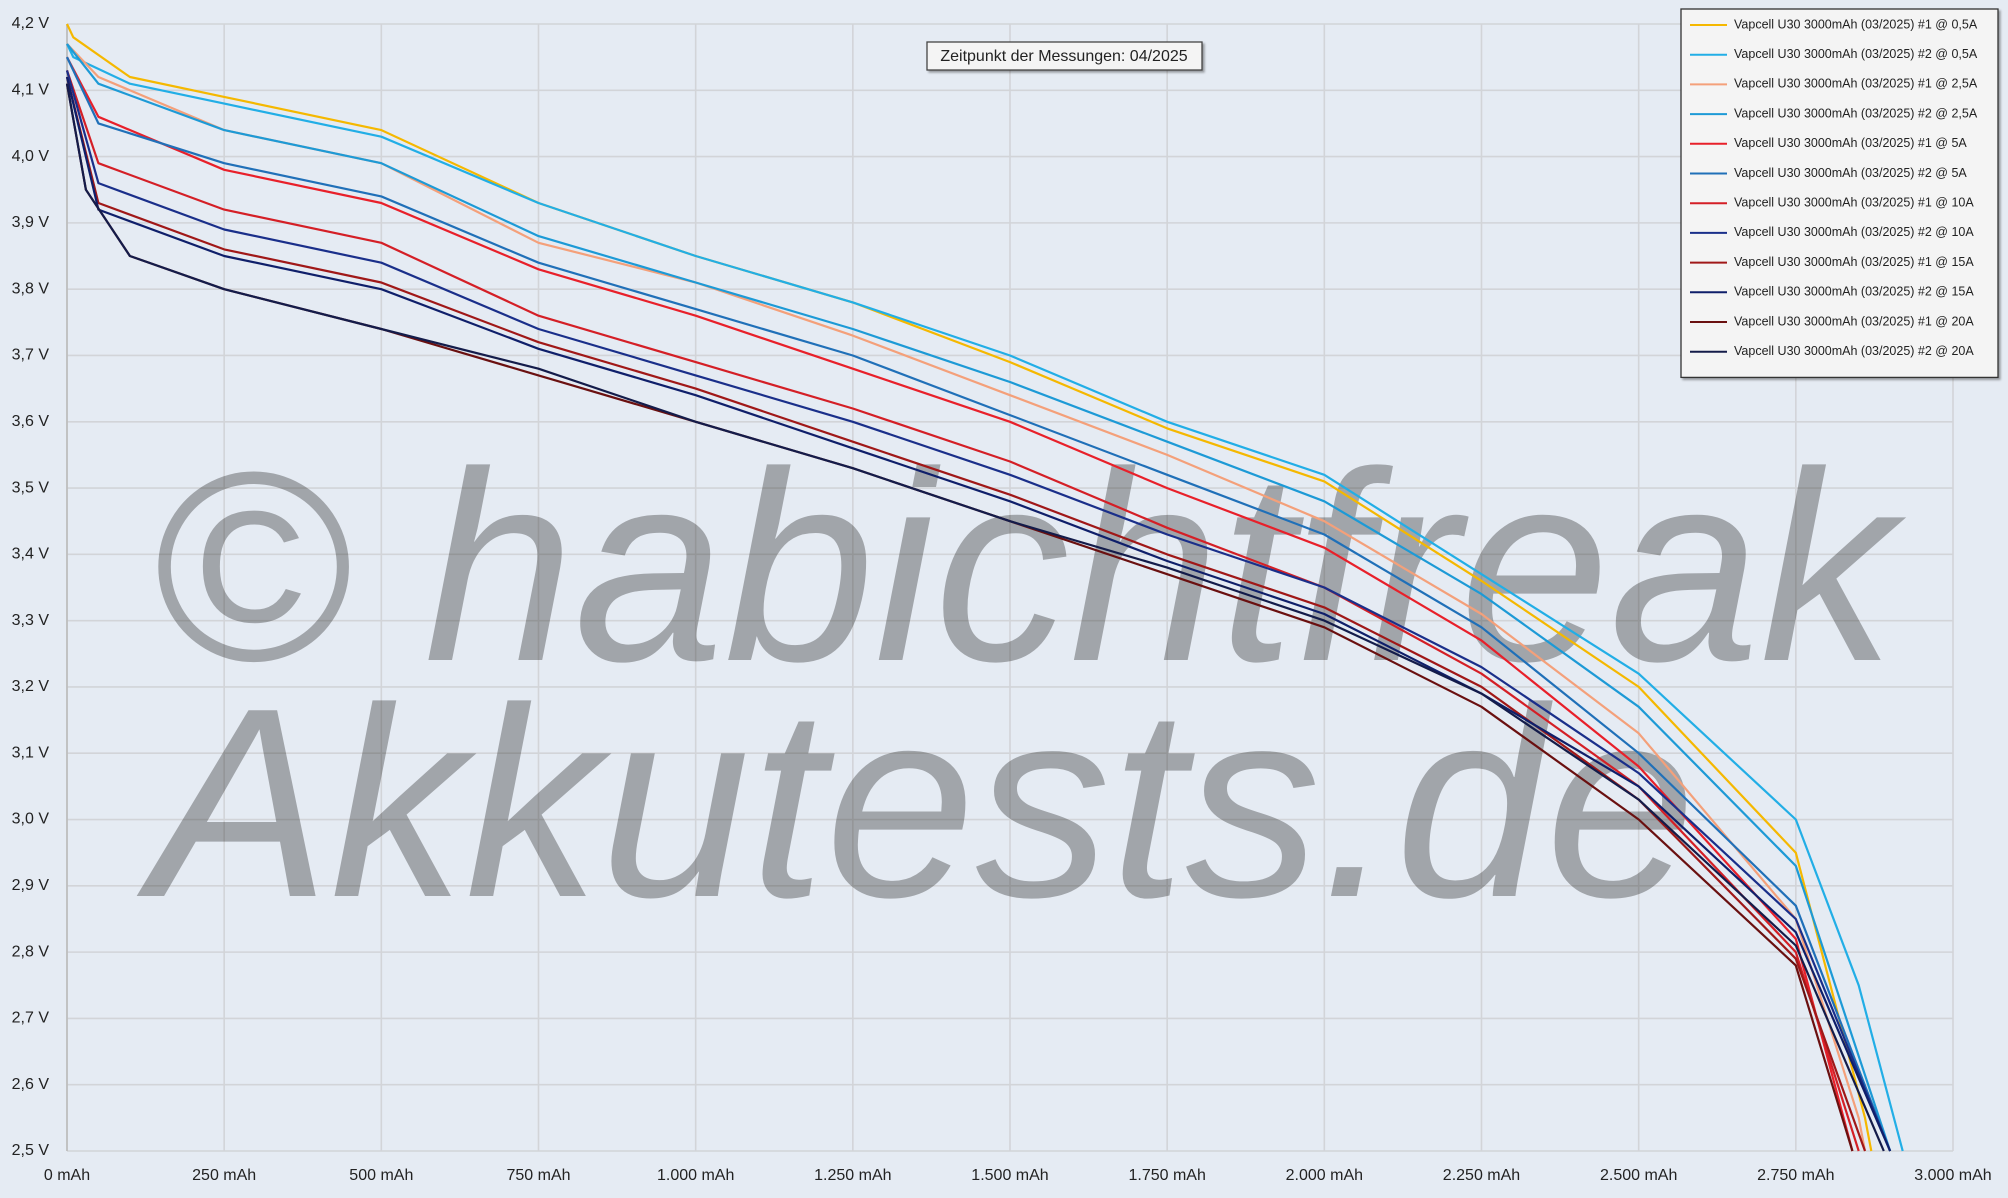 The image size is (2008, 1198). I want to click on x-tick-label: 0 mAh, so click(67, 1175).